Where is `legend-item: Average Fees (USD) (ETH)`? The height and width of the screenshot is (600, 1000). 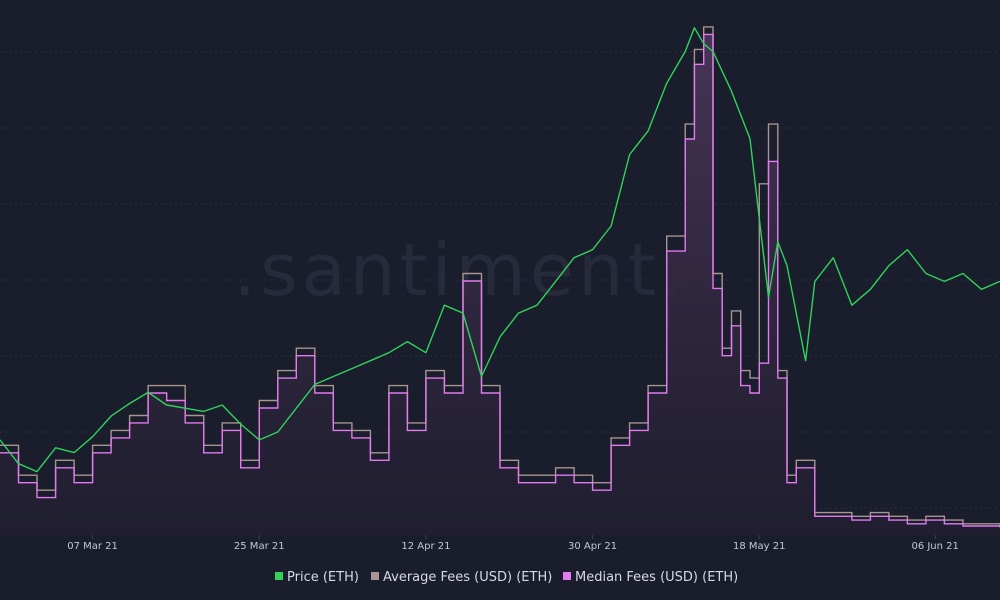
legend-item: Average Fees (USD) (ETH) is located at coordinates (461, 577).